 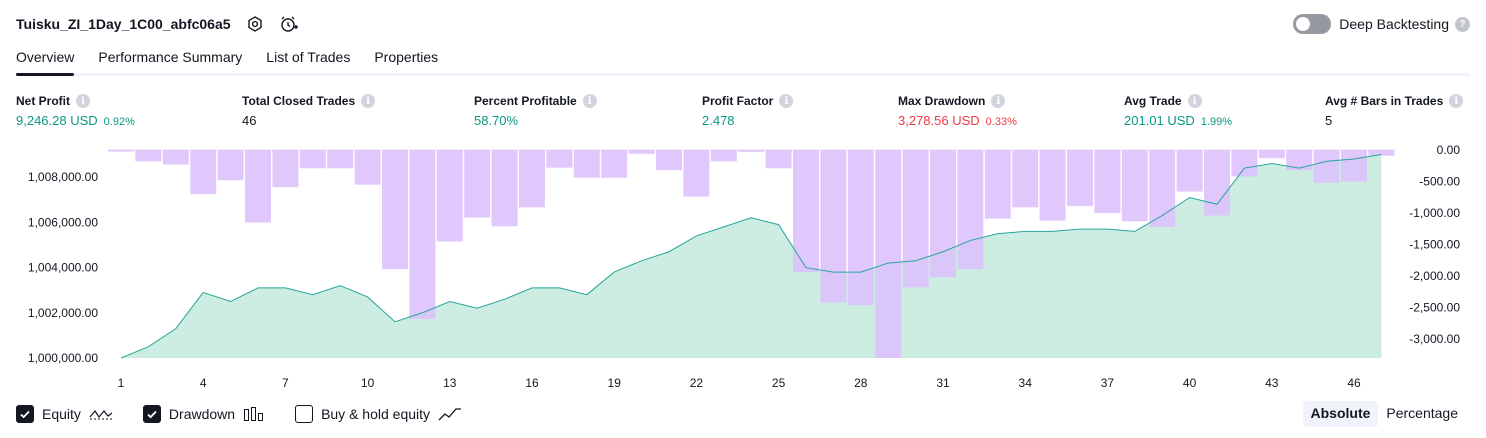 What do you see at coordinates (957, 111) in the screenshot?
I see `metric-max-drawdown: Max Drawdown i 3,278.56 USD 0.33%` at bounding box center [957, 111].